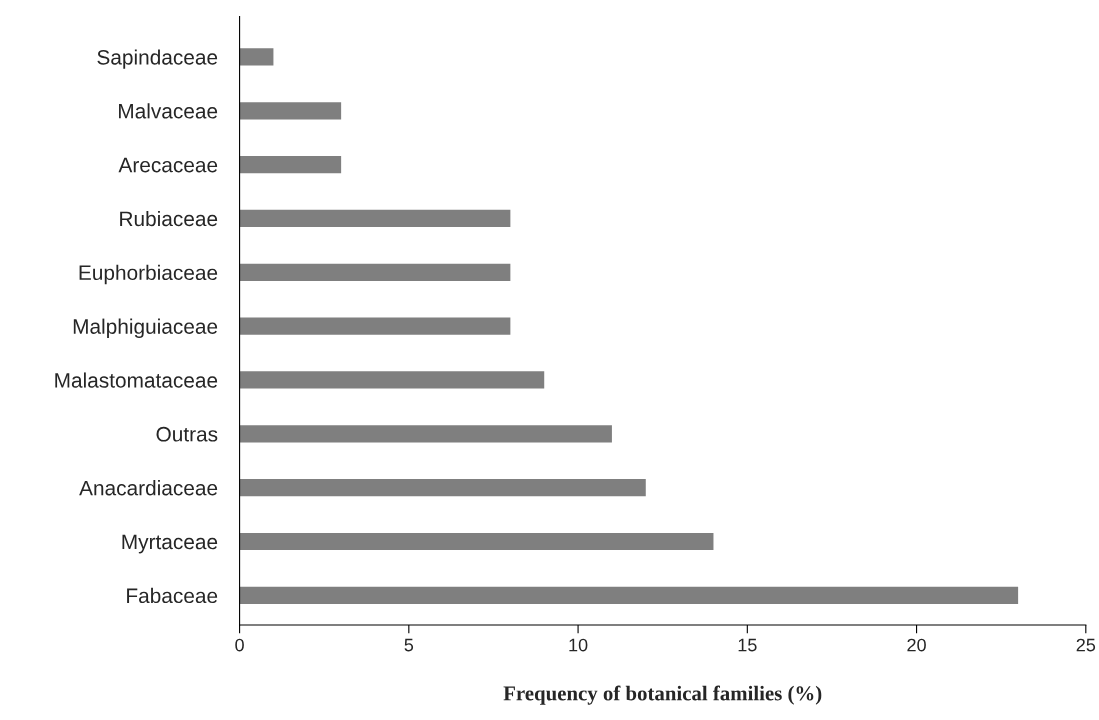 The height and width of the screenshot is (720, 1099). Describe the element at coordinates (170, 544) in the screenshot. I see `y-tick-label: Myrtaceae` at that location.